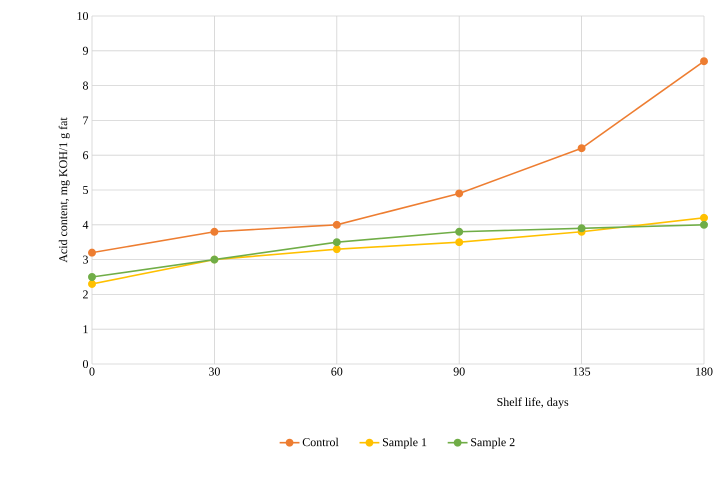 The height and width of the screenshot is (478, 726). I want to click on x-tick-label: 135, so click(582, 372).